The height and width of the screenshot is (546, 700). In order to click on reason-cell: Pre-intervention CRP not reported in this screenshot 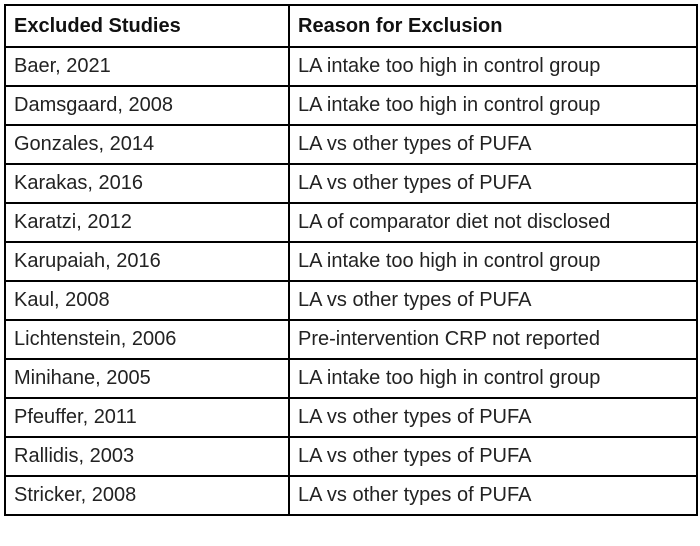, I will do `click(493, 339)`.